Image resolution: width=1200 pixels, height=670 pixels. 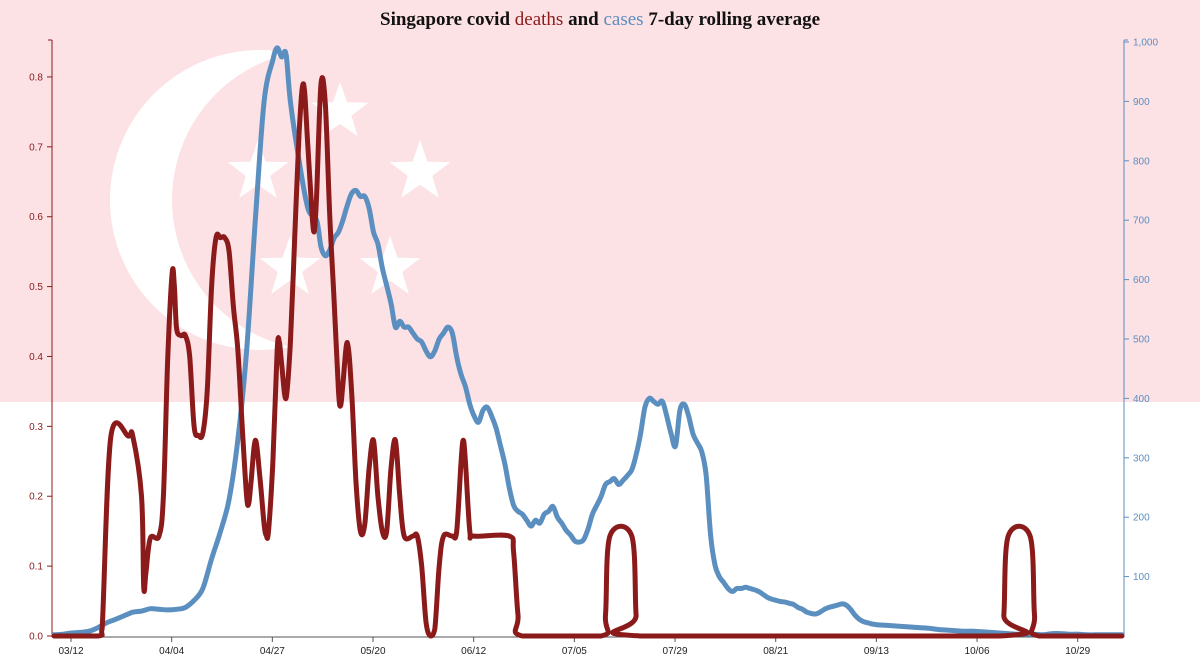 I want to click on y-right-tick-label: 300, so click(x=1141, y=458).